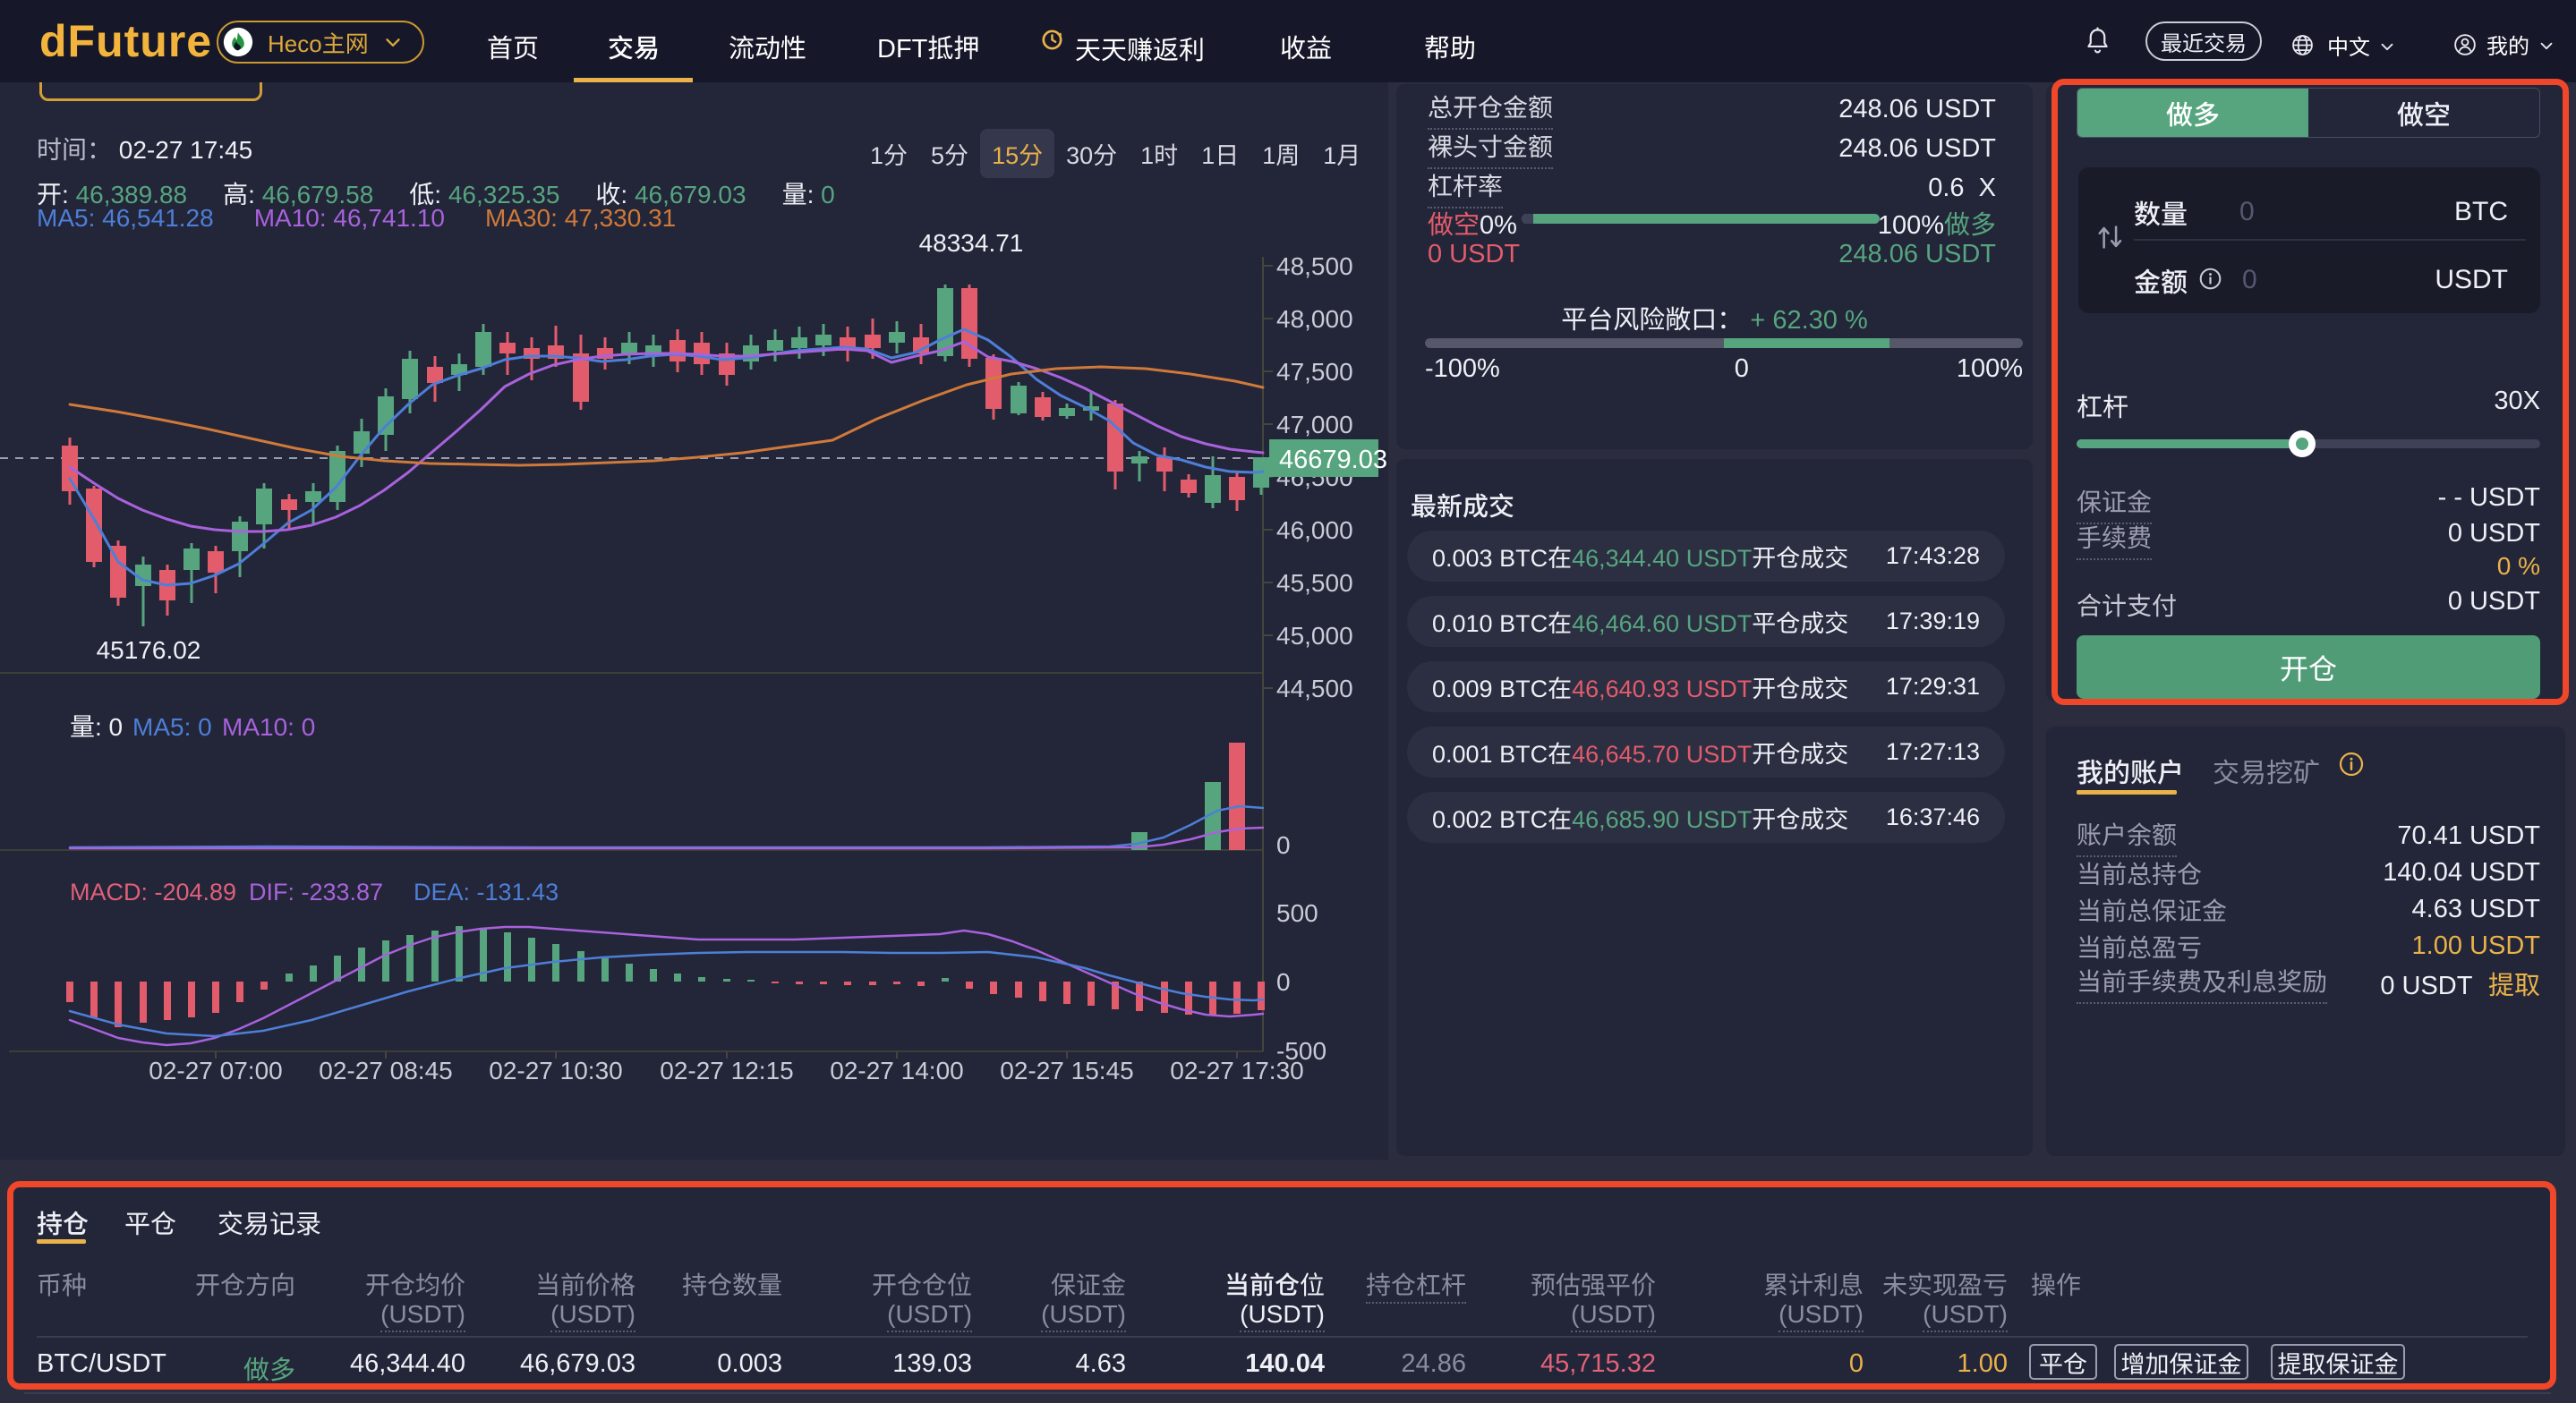  I want to click on svg-text: 45176.02, so click(149, 650).